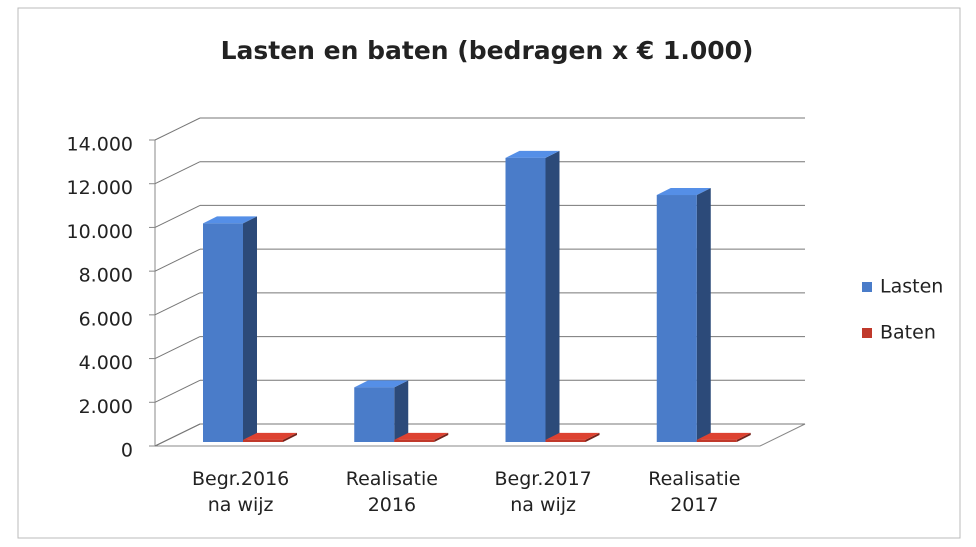 Image resolution: width=976 pixels, height=547 pixels. I want to click on y-tick-label: 0, so click(127, 451).